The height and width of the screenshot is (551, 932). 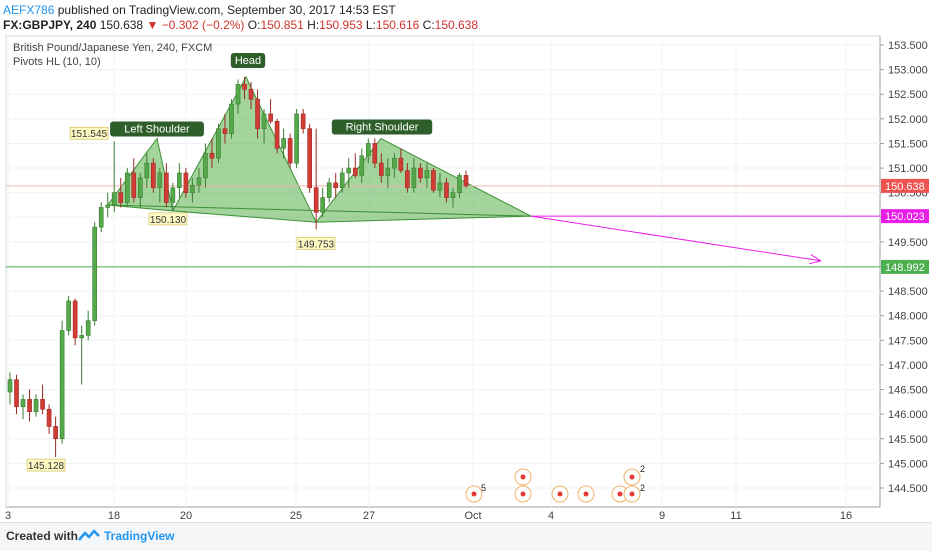 What do you see at coordinates (908, 71) in the screenshot?
I see `price-tick-label: 153.000` at bounding box center [908, 71].